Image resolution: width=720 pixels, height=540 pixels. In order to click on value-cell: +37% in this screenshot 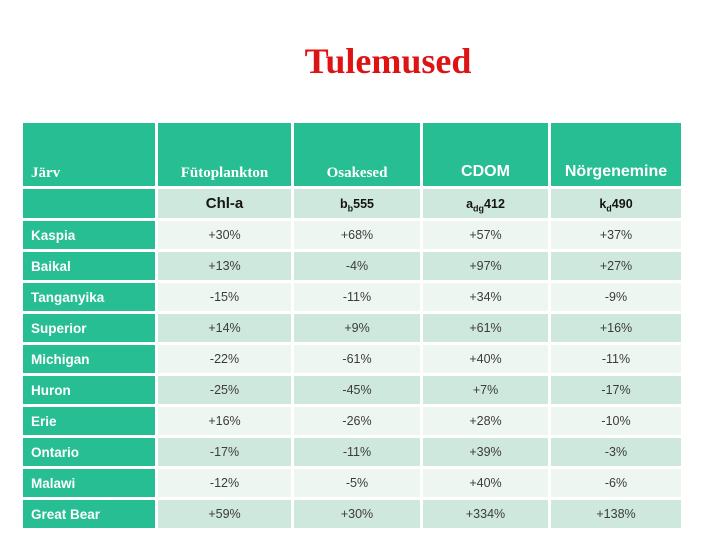, I will do `click(616, 235)`.